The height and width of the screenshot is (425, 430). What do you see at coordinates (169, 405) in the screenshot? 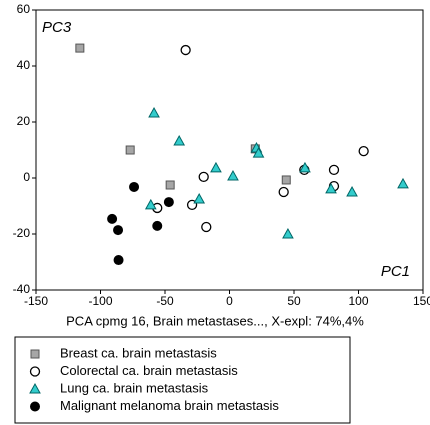
I see `legend-label: Malignant melanoma brain metastasis` at bounding box center [169, 405].